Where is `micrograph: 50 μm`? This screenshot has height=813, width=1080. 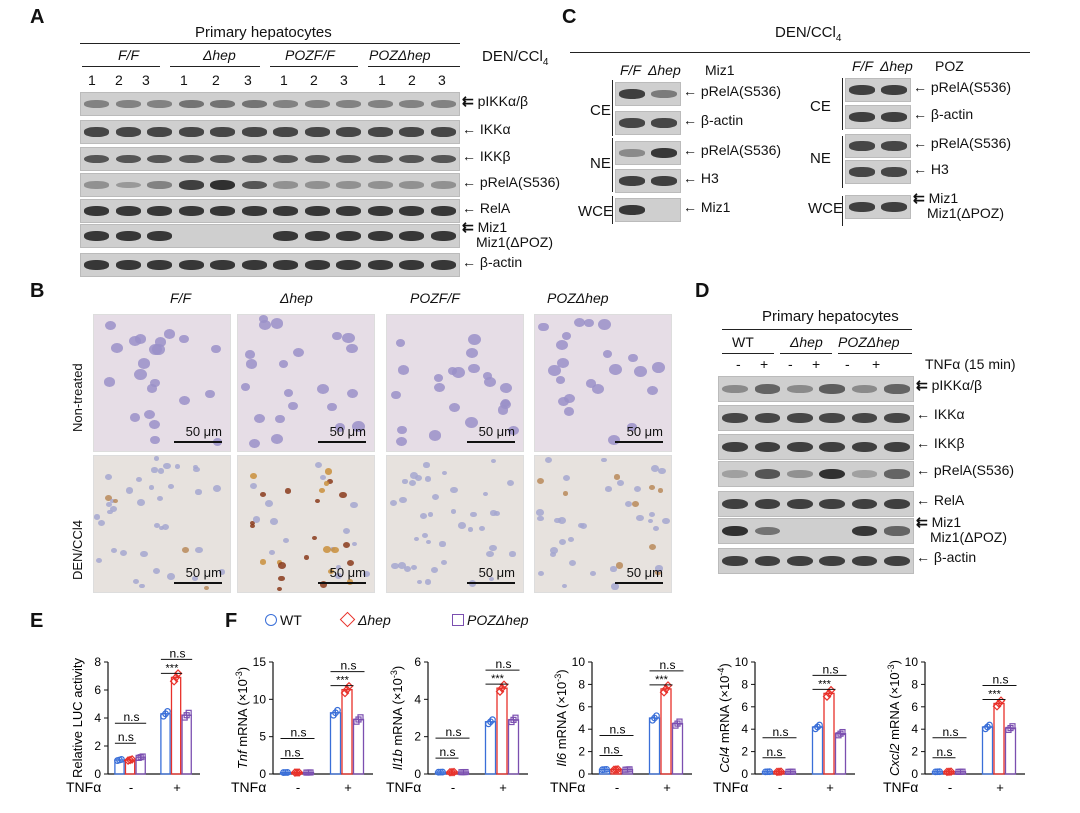
micrograph: 50 μm is located at coordinates (162, 383).